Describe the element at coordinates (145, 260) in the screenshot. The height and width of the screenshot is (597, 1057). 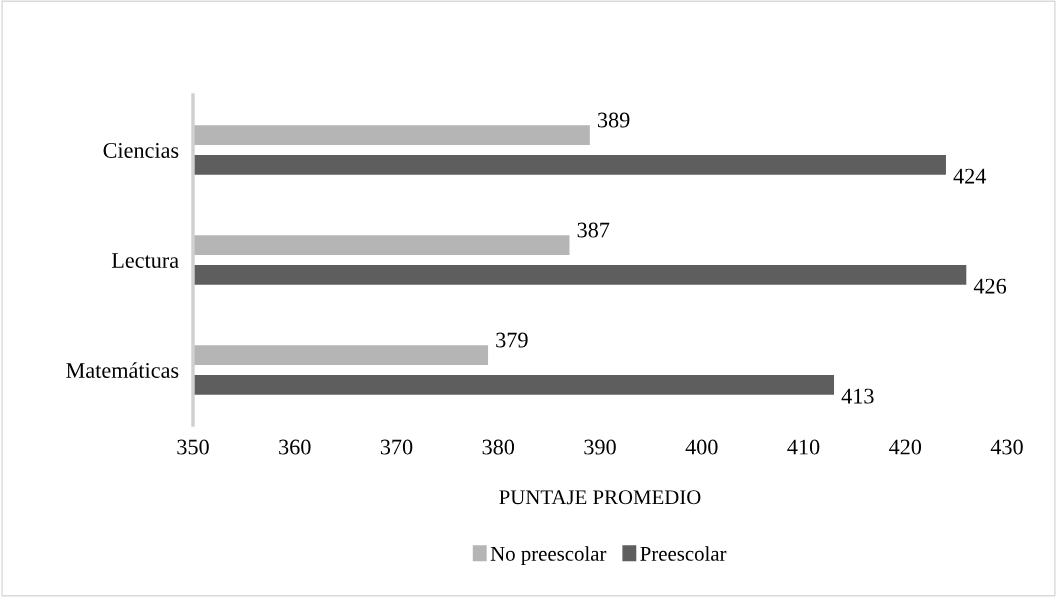
I see `y-tick-label: Lectura` at that location.